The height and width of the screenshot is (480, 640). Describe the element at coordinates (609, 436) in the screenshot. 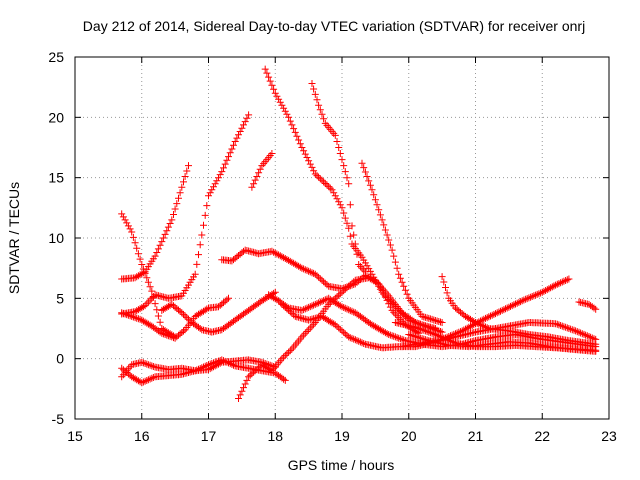

I see `x-tick-label: 23` at that location.